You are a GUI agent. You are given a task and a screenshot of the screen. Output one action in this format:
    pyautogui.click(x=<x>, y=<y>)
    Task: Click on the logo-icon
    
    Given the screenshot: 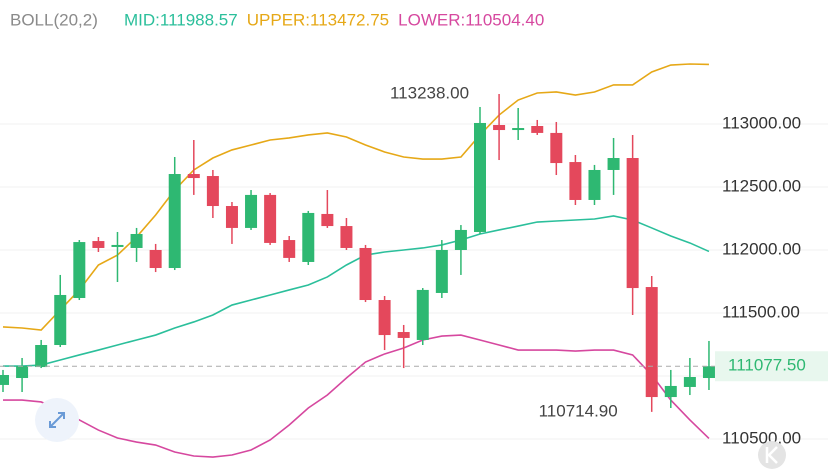 What is the action you would take?
    pyautogui.click(x=771, y=455)
    